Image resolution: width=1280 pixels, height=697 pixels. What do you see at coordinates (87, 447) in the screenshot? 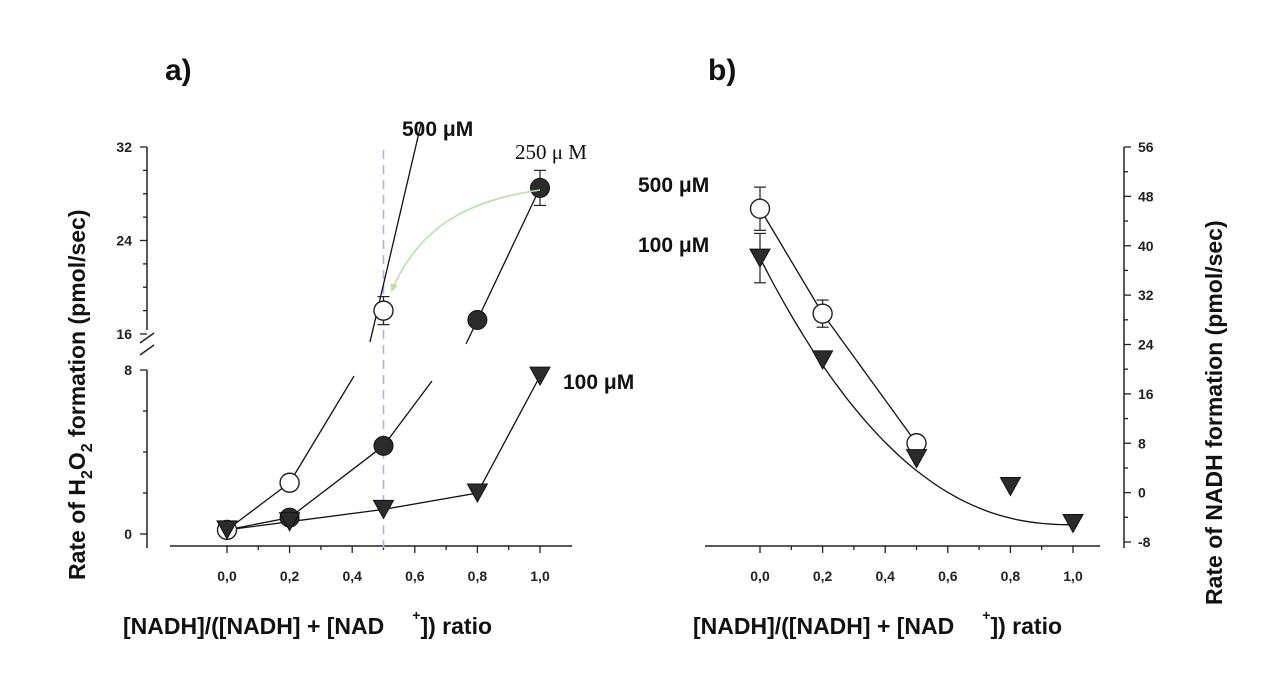
I see `y-title-sub-2b: 2` at bounding box center [87, 447].